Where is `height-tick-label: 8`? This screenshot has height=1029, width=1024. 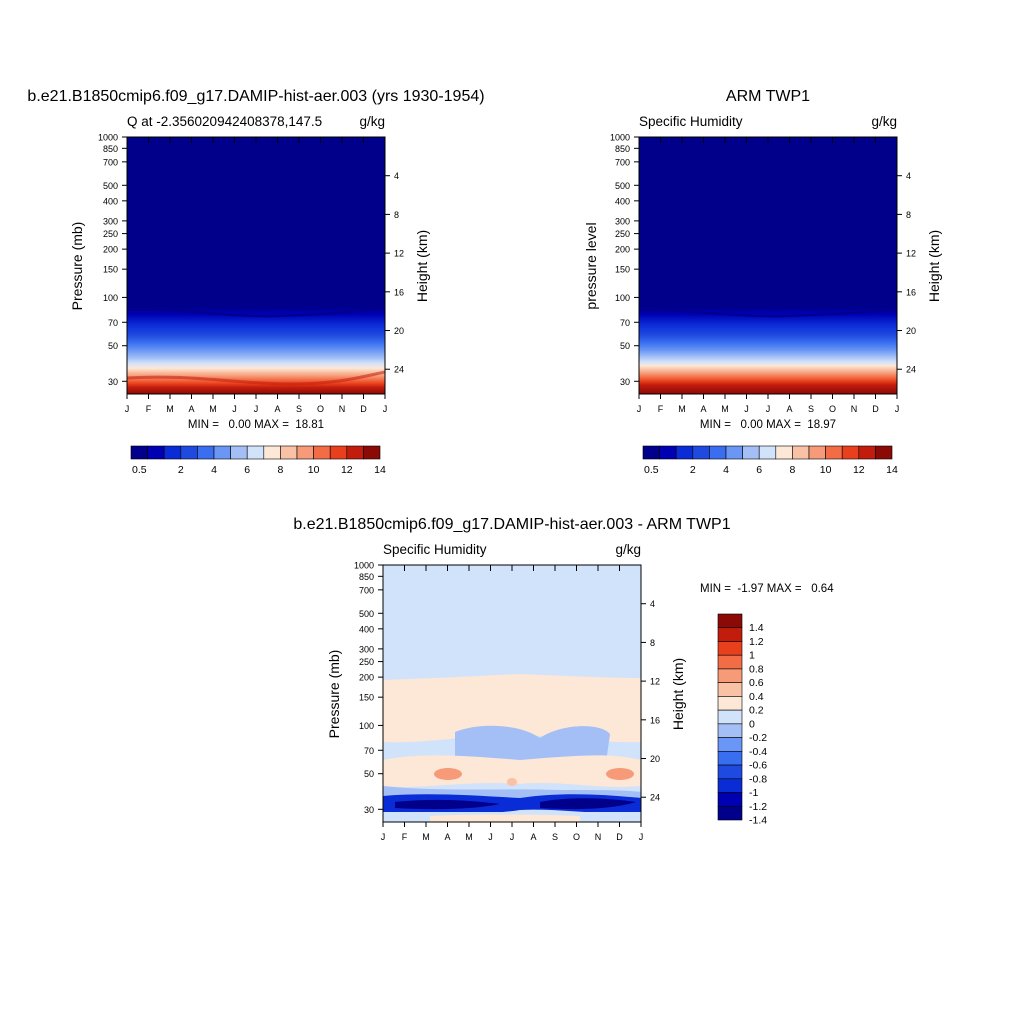 height-tick-label: 8 is located at coordinates (908, 215).